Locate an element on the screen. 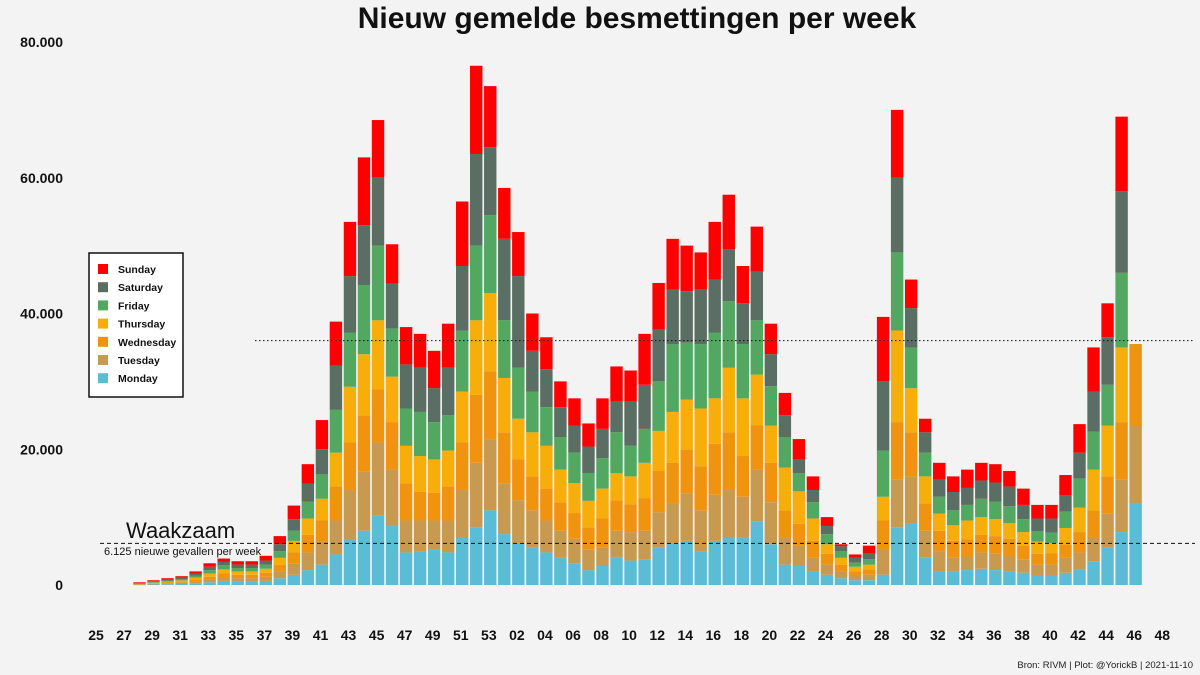 The height and width of the screenshot is (675, 1200). x-tick-label: 02 is located at coordinates (517, 635).